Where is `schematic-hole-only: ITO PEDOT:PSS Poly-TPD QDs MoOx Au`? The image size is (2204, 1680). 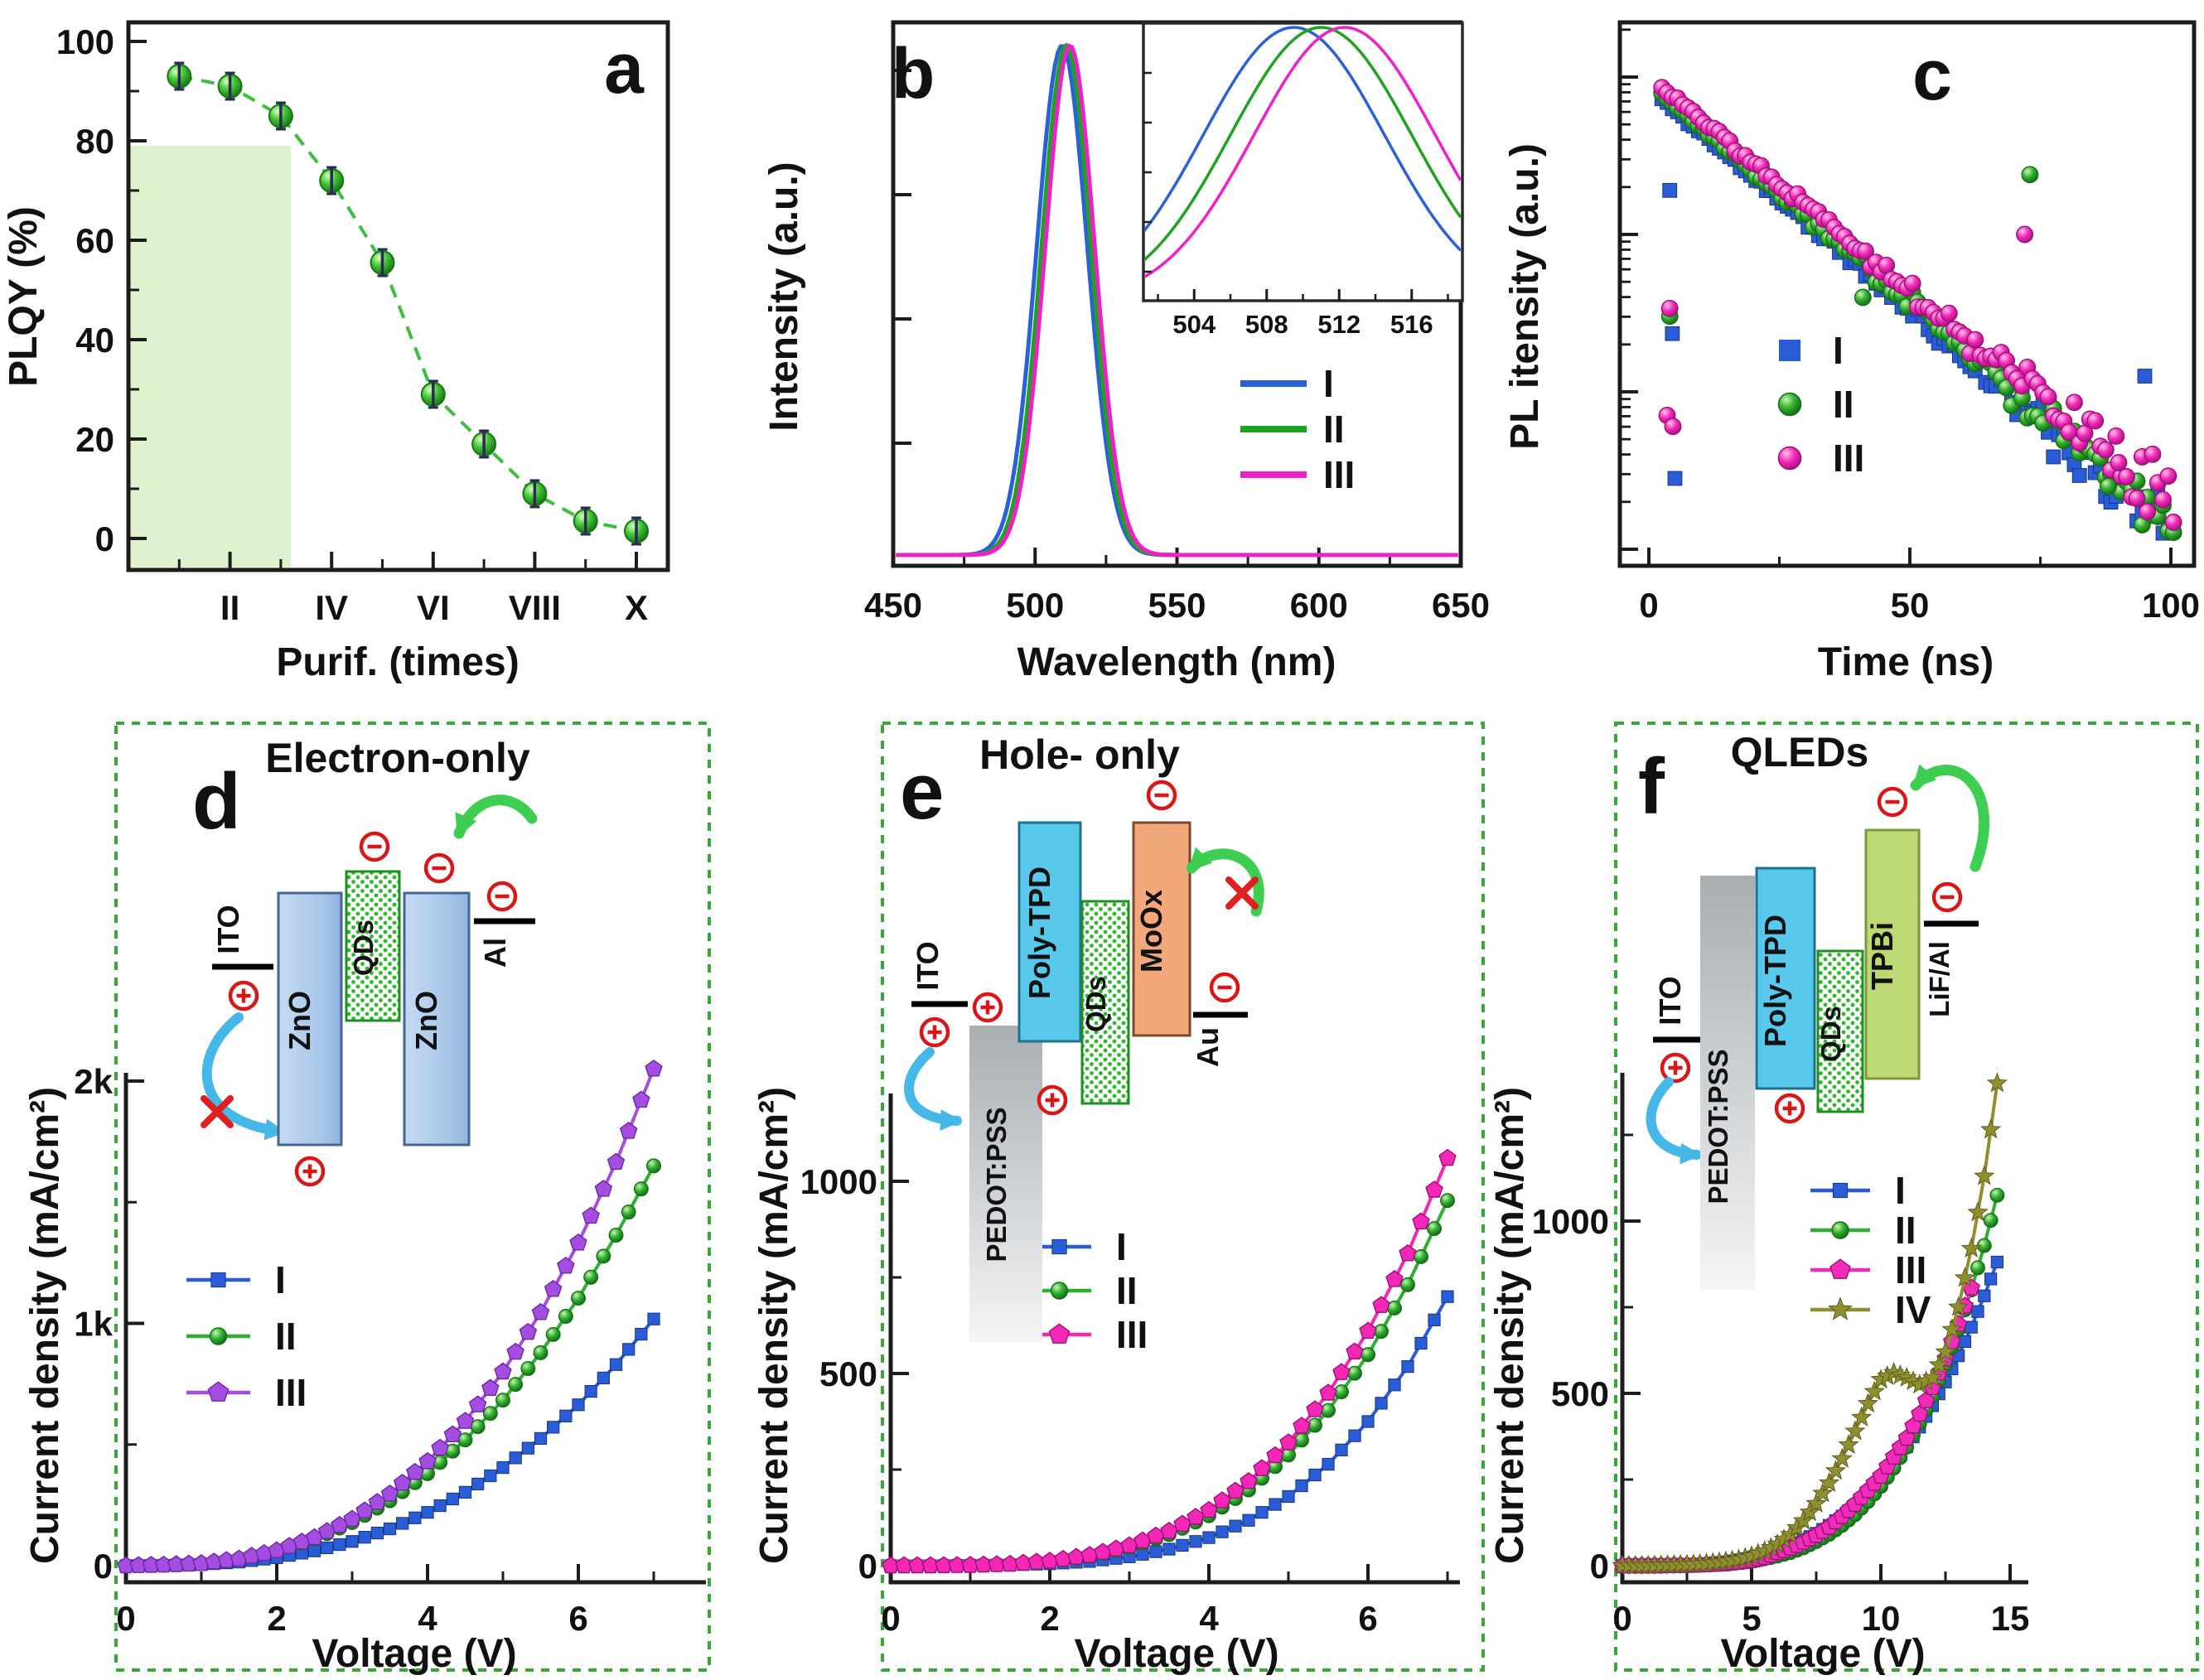
schematic-hole-only: ITO PEDOT:PSS Poly-TPD QDs MoOx Au is located at coordinates (1084, 1062).